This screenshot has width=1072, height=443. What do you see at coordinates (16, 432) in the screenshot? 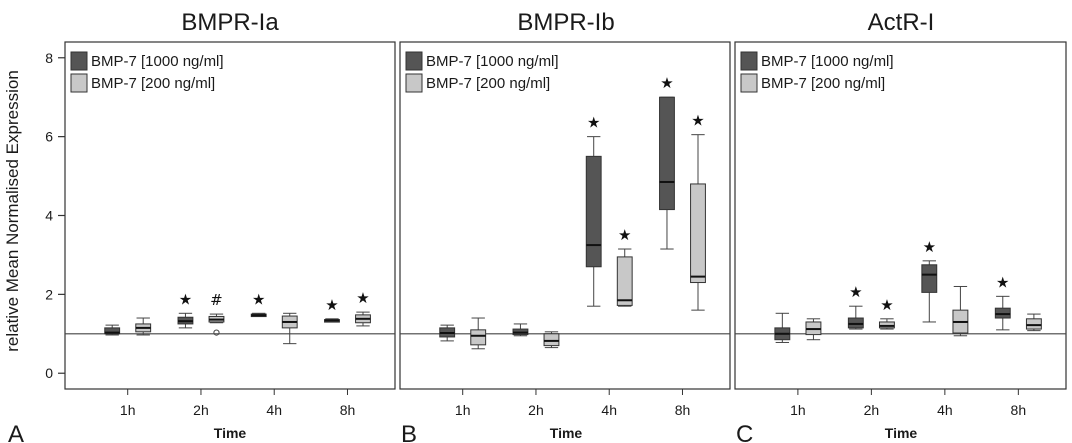
I see `panel-letter: A` at bounding box center [16, 432].